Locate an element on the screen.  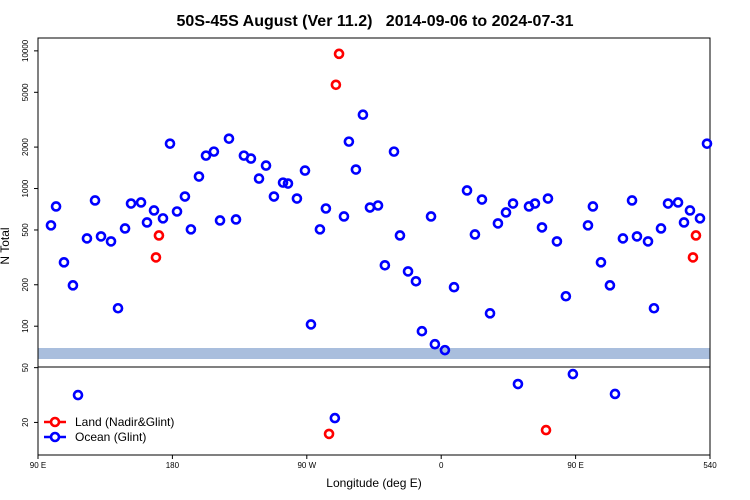
x-tick-label: 540 is located at coordinates (710, 465).